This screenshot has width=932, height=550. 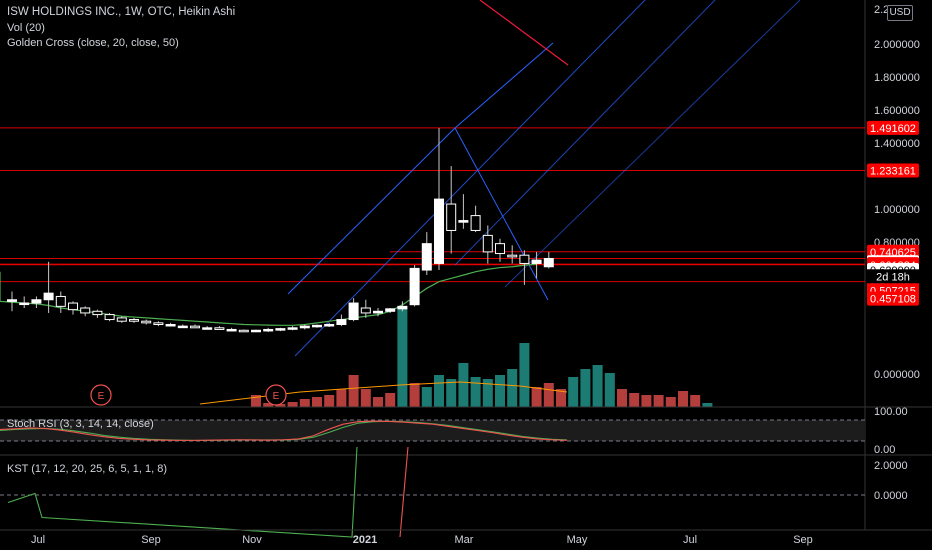 What do you see at coordinates (897, 210) in the screenshot?
I see `y-tick-4: 1.000000` at bounding box center [897, 210].